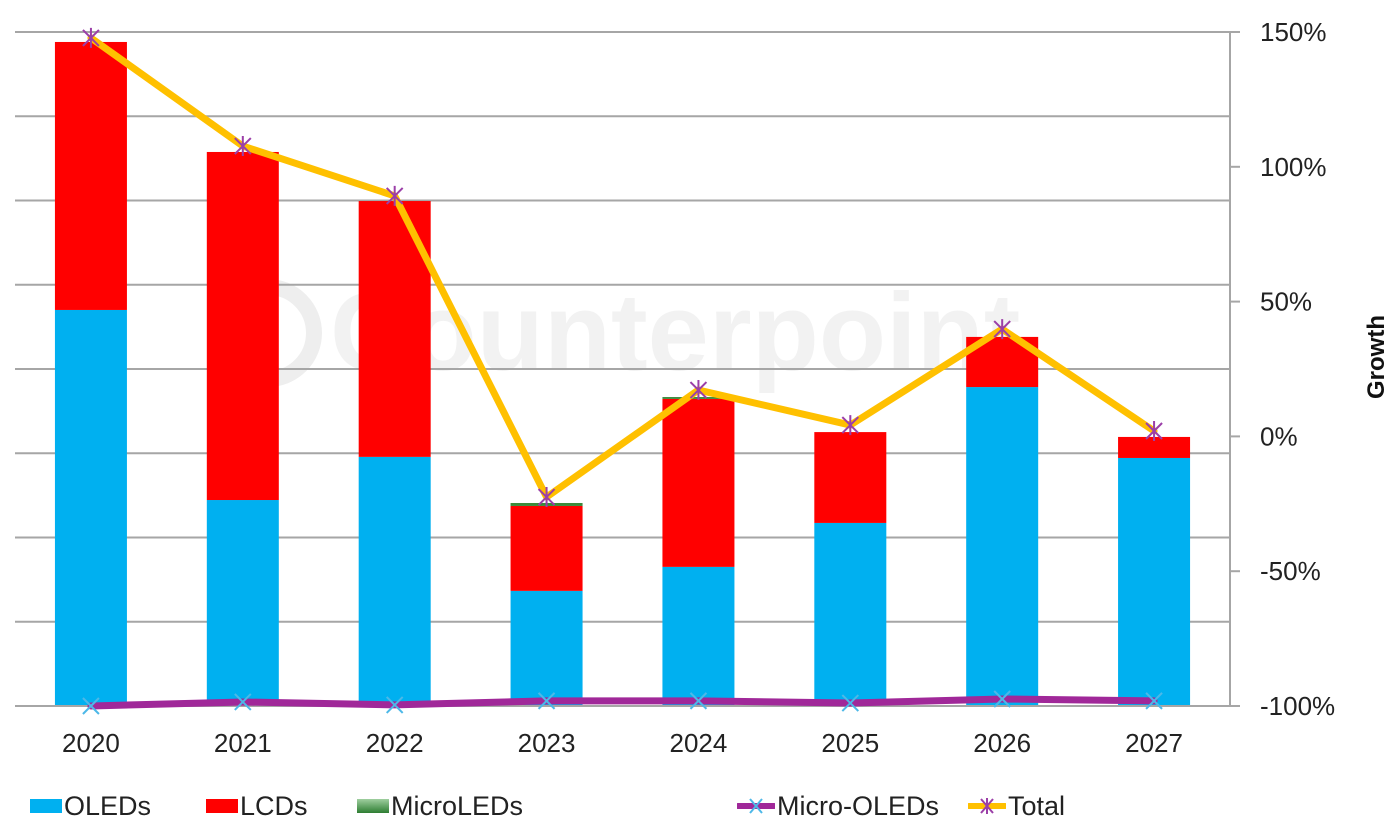  What do you see at coordinates (242, 603) in the screenshot?
I see `bar-oleds-2021` at bounding box center [242, 603].